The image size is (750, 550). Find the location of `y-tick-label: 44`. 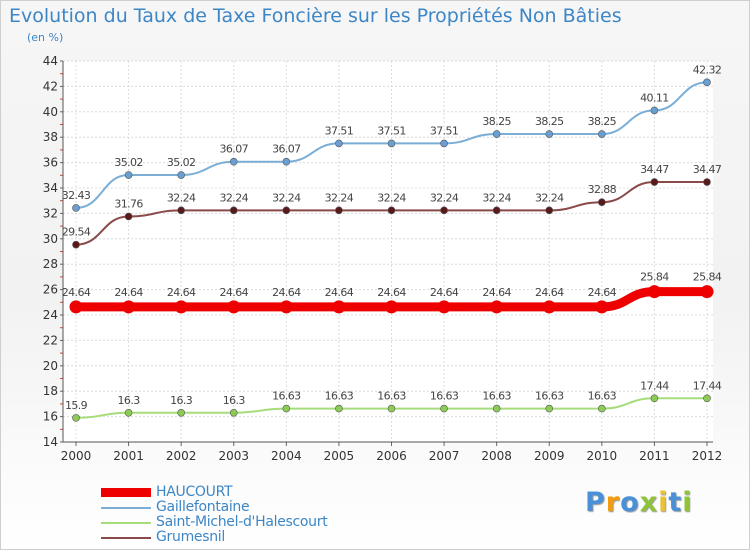

y-tick-label: 44 is located at coordinates (50, 61).